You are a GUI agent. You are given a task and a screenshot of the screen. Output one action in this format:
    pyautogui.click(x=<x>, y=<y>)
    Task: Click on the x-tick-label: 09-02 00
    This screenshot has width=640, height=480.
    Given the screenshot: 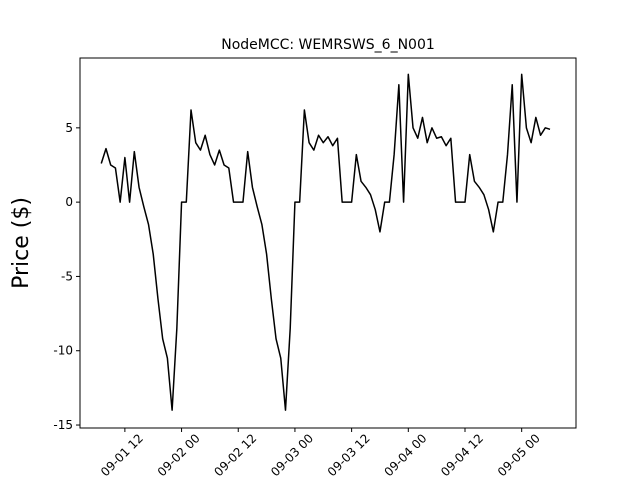 What is the action you would take?
    pyautogui.click(x=179, y=455)
    